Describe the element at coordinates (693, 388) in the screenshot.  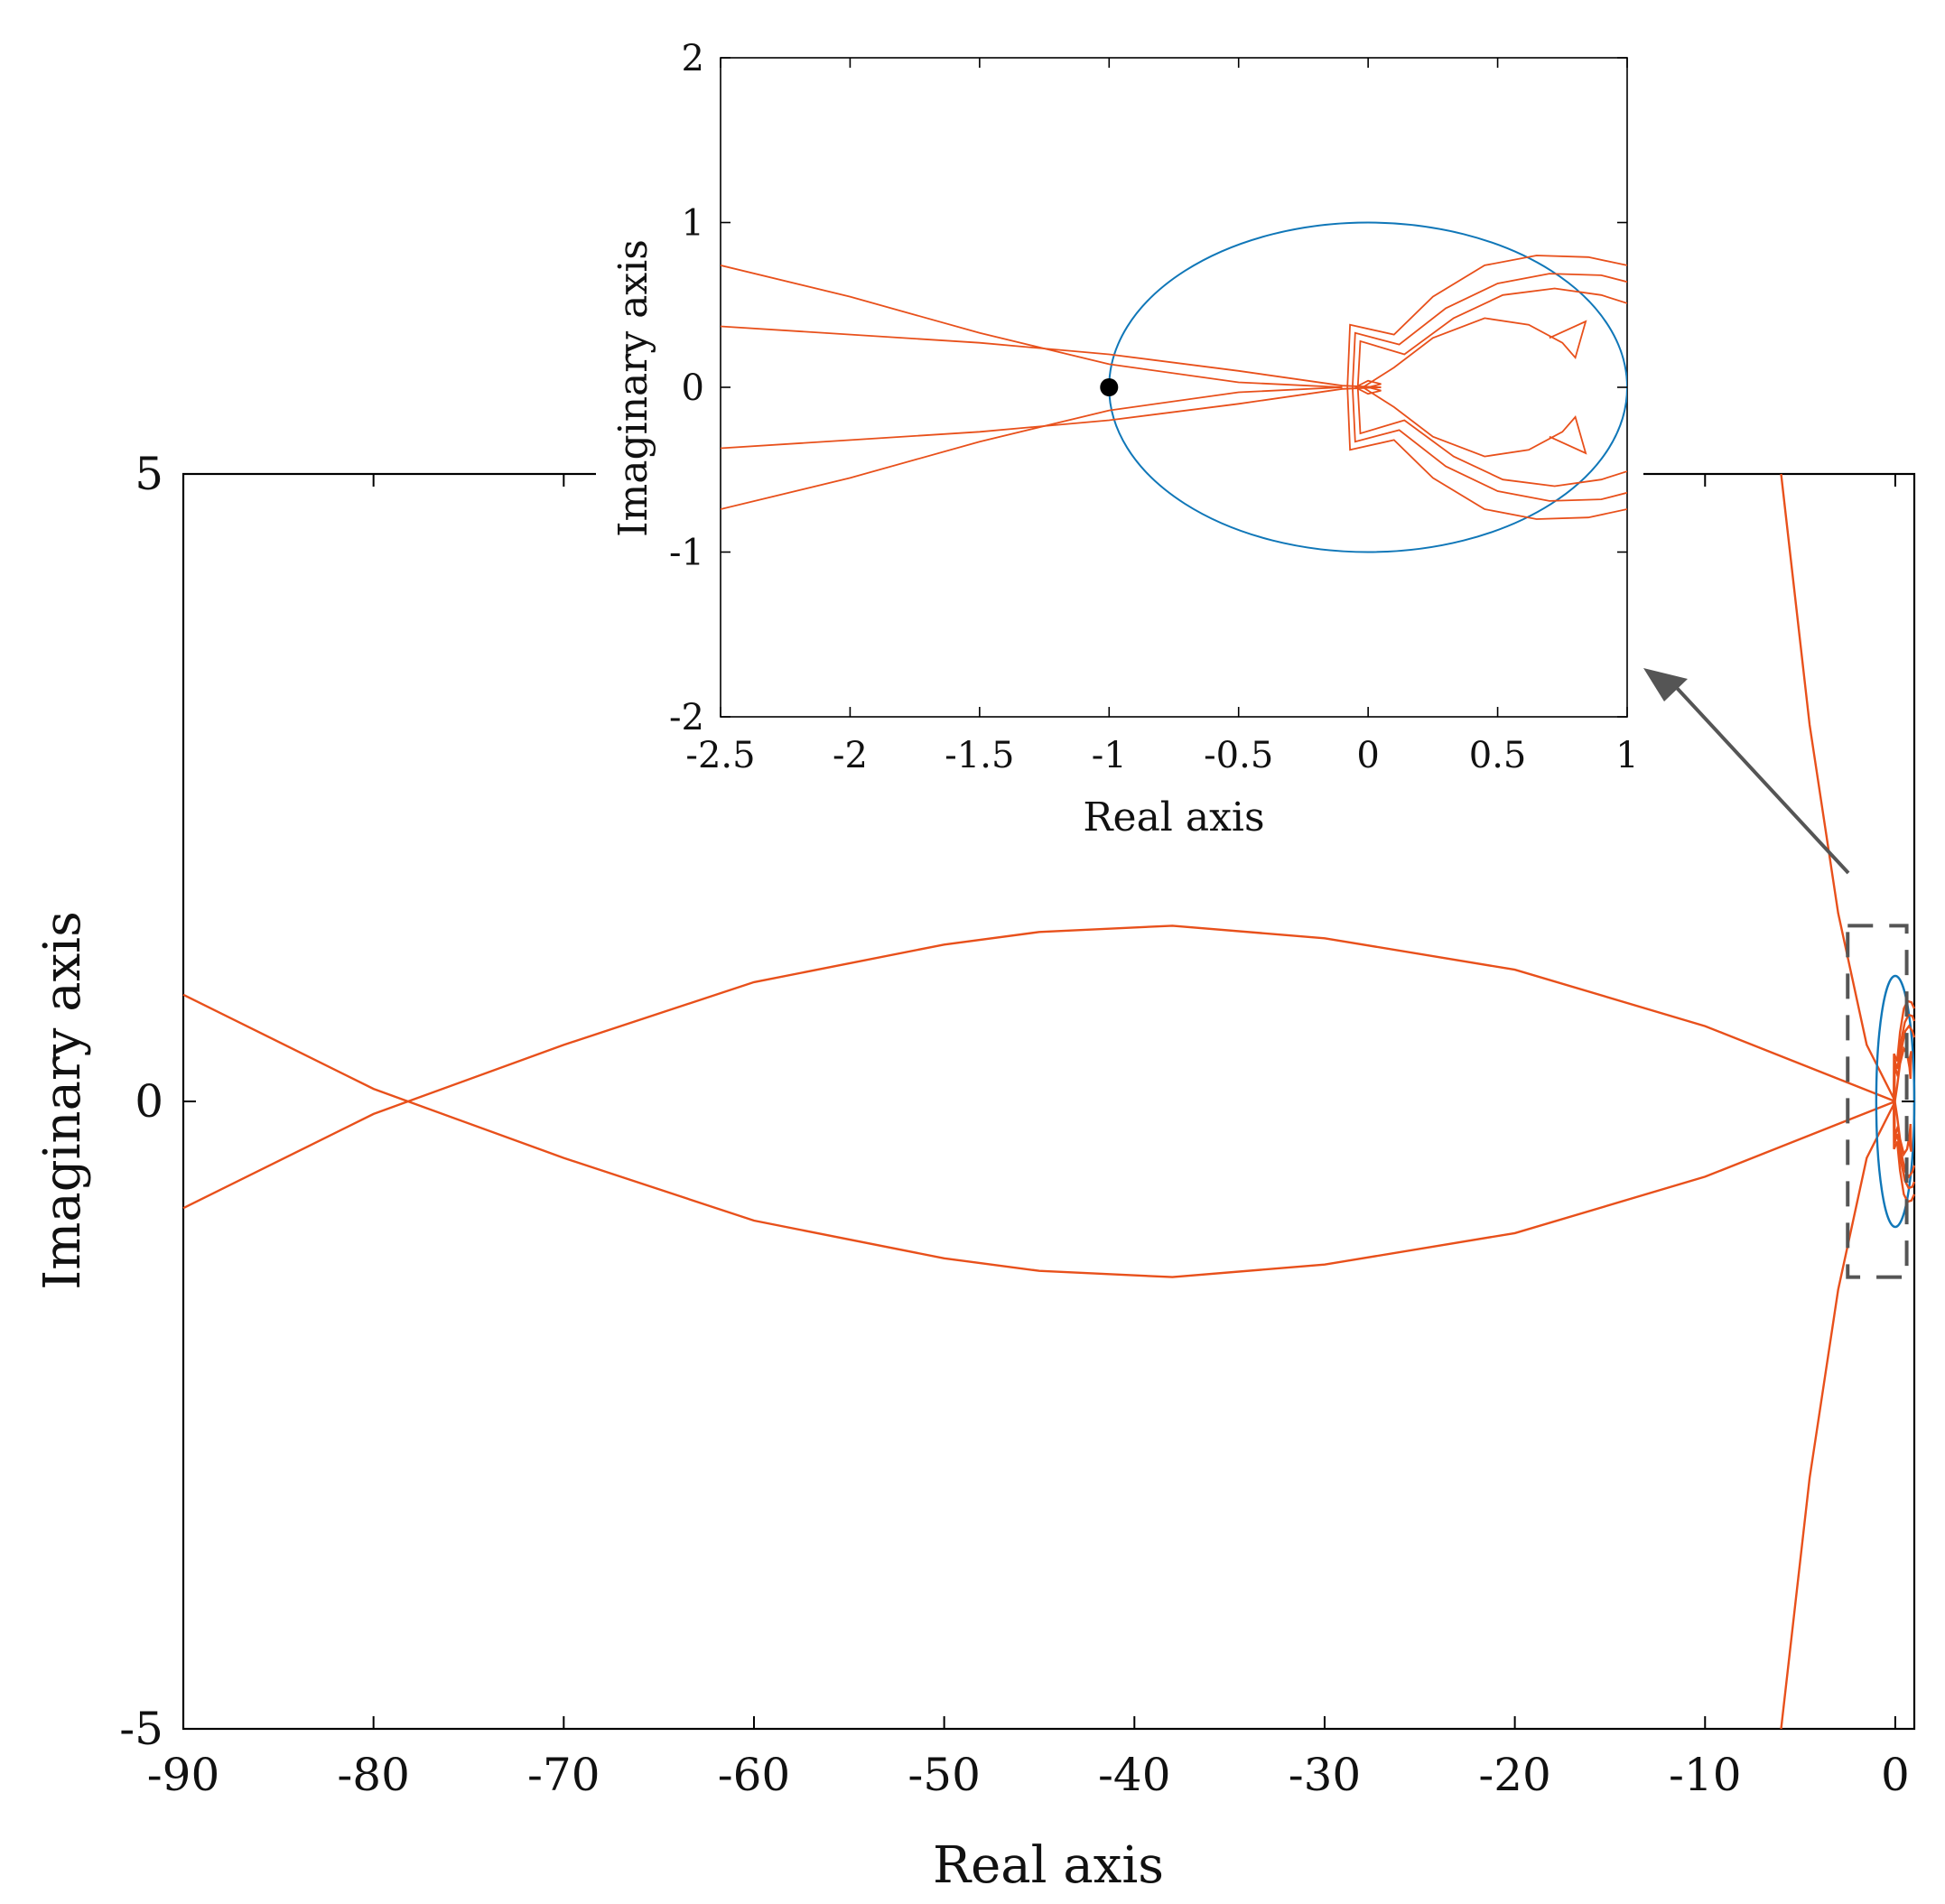
I see `inset-y-tick-label: 0` at that location.